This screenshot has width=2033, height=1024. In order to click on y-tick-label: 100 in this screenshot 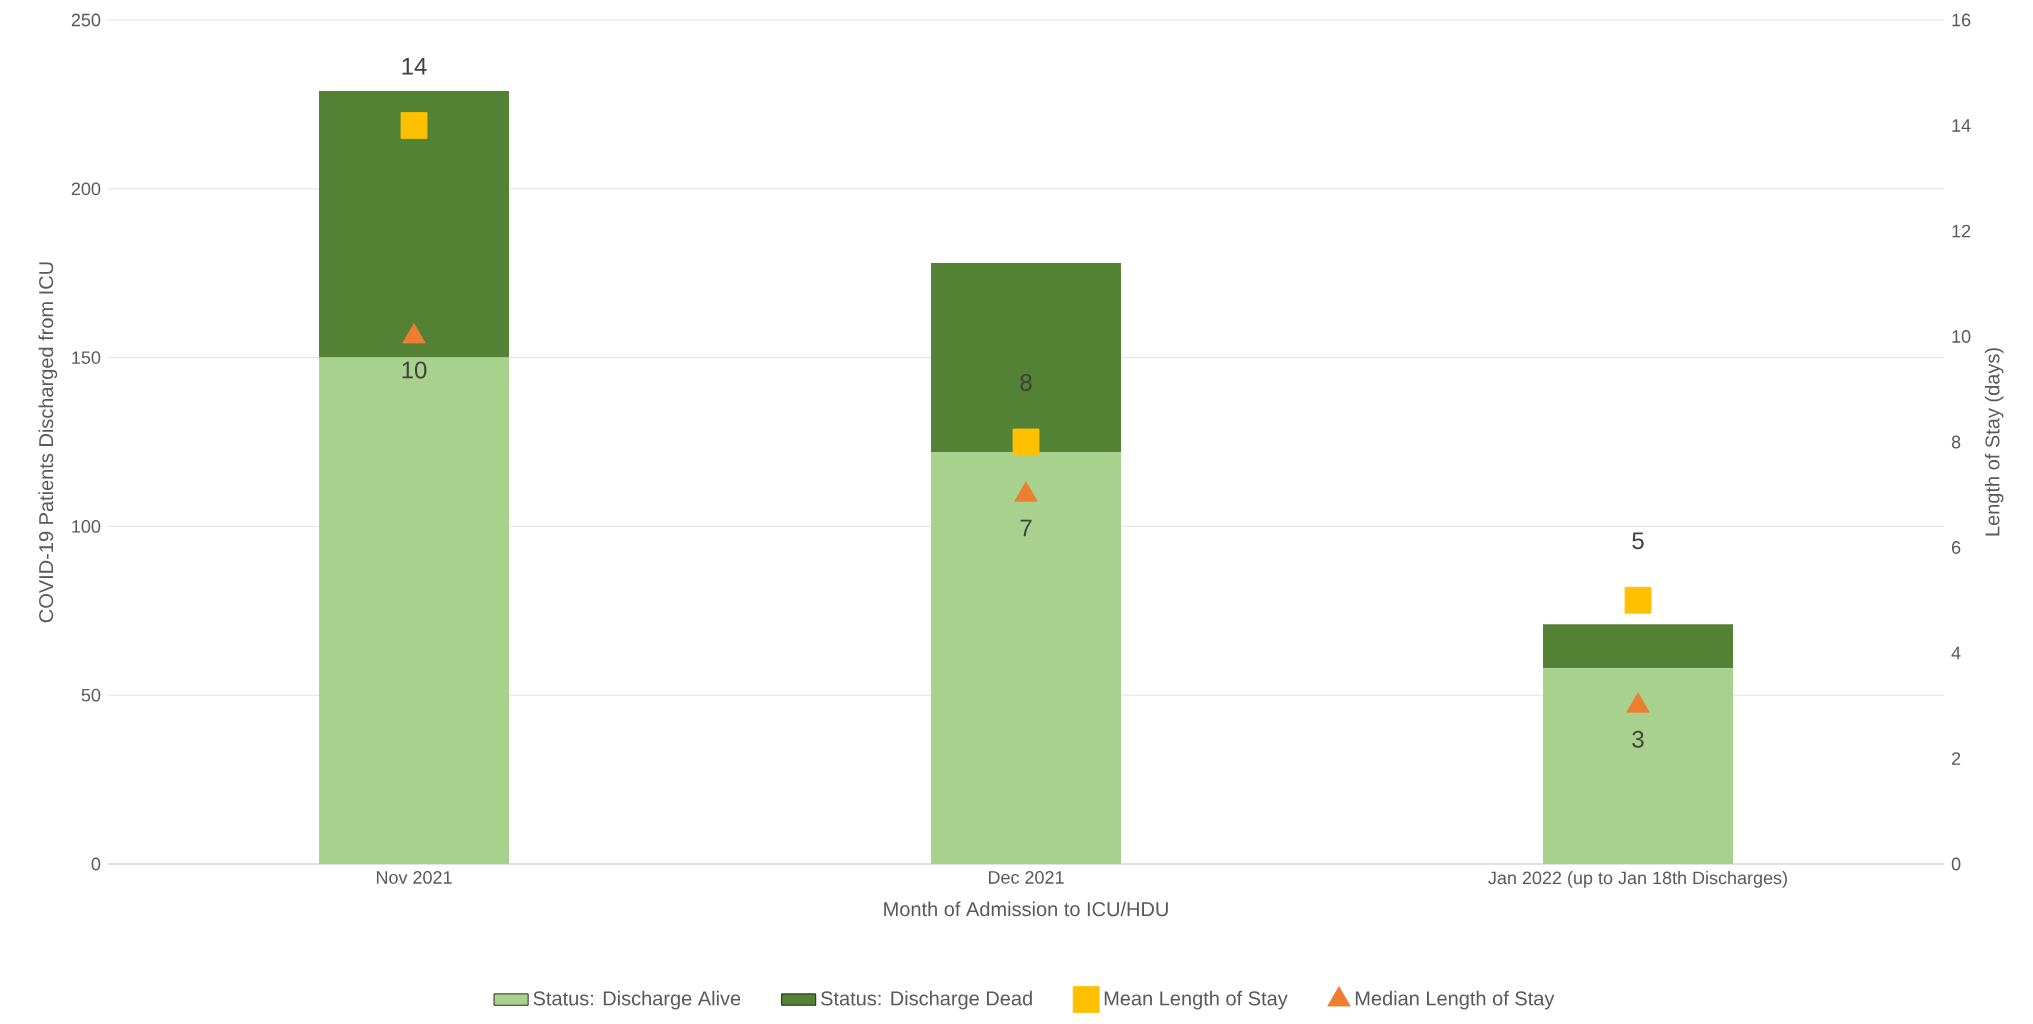, I will do `click(86, 526)`.